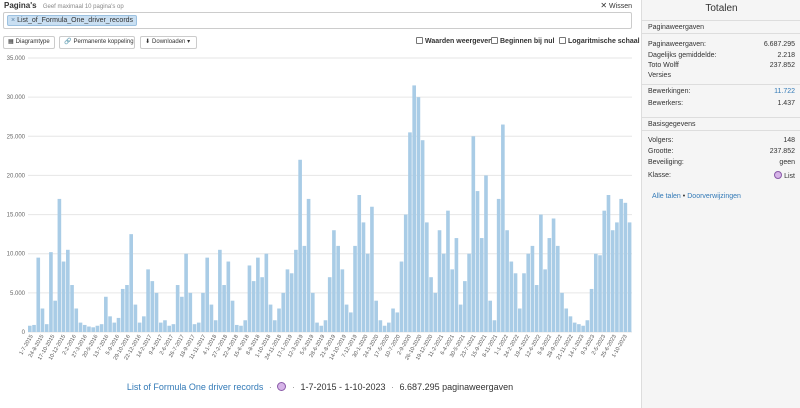 This screenshot has width=800, height=408. Describe the element at coordinates (454, 41) in the screenshot. I see `show-values-checkbox: Waarden weergeven` at that location.